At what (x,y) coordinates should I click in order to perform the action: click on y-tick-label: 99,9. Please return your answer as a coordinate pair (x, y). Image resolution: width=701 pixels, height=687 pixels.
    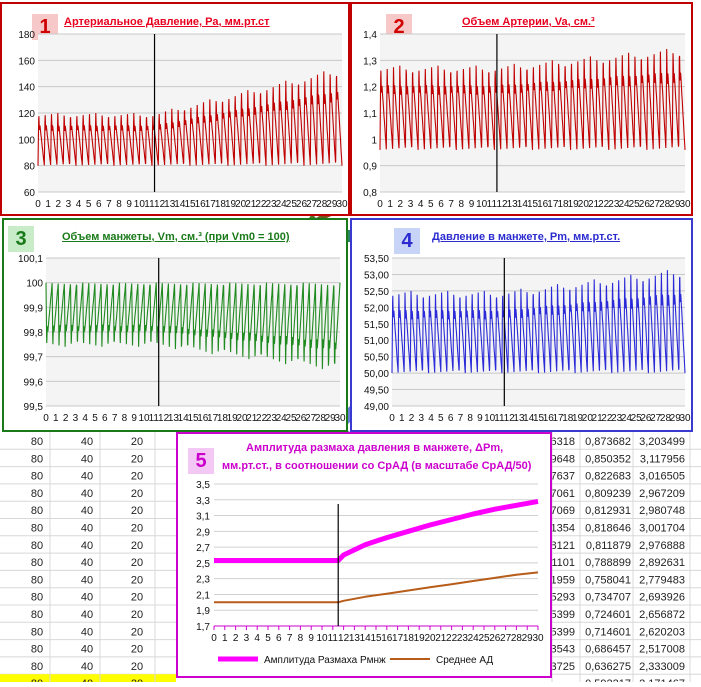
    Looking at the image, I should click on (34, 308).